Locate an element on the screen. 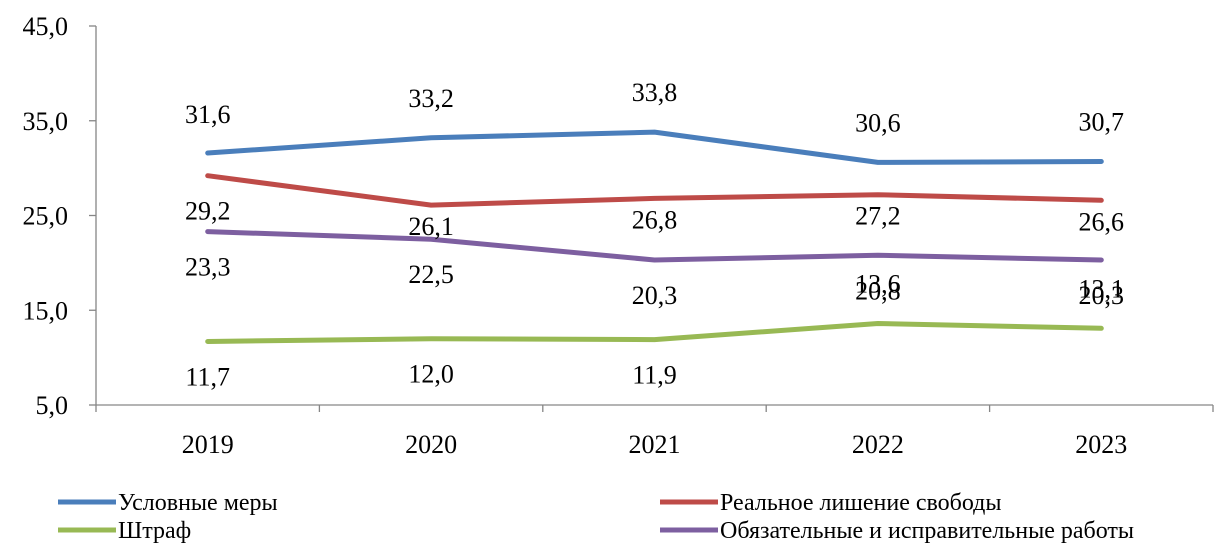 The height and width of the screenshot is (547, 1230). legend-label: Условные меры is located at coordinates (198, 503).